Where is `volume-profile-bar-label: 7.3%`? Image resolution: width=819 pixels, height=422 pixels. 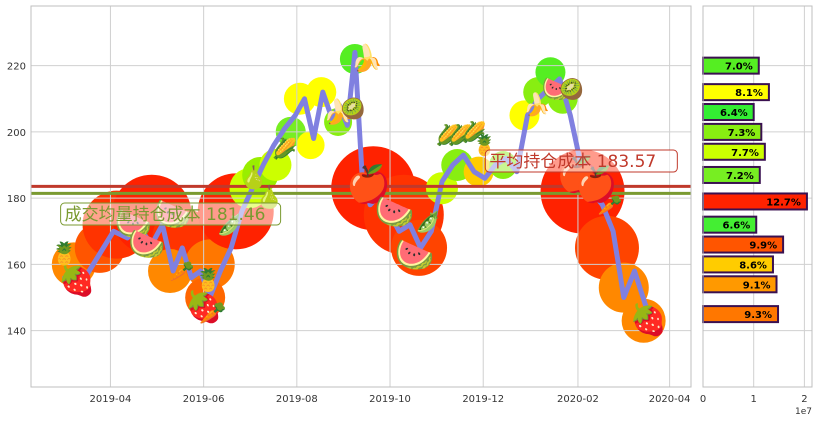 volume-profile-bar-label: 7.3% is located at coordinates (742, 133).